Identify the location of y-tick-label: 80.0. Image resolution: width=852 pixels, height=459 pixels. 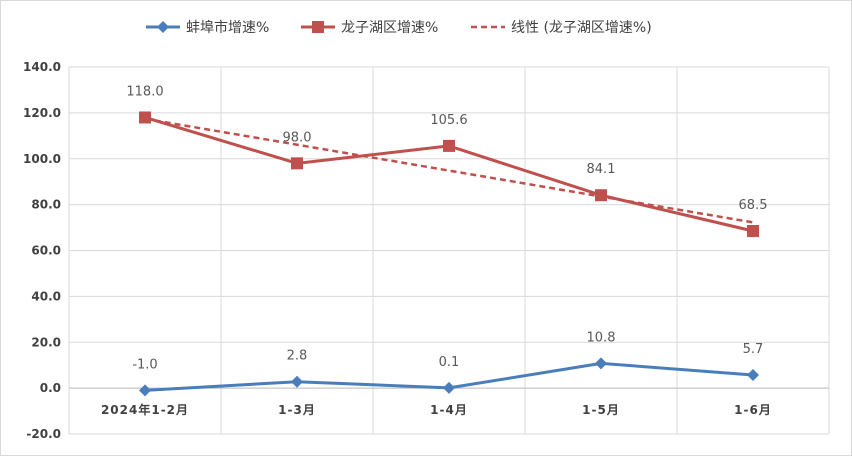
(46, 205).